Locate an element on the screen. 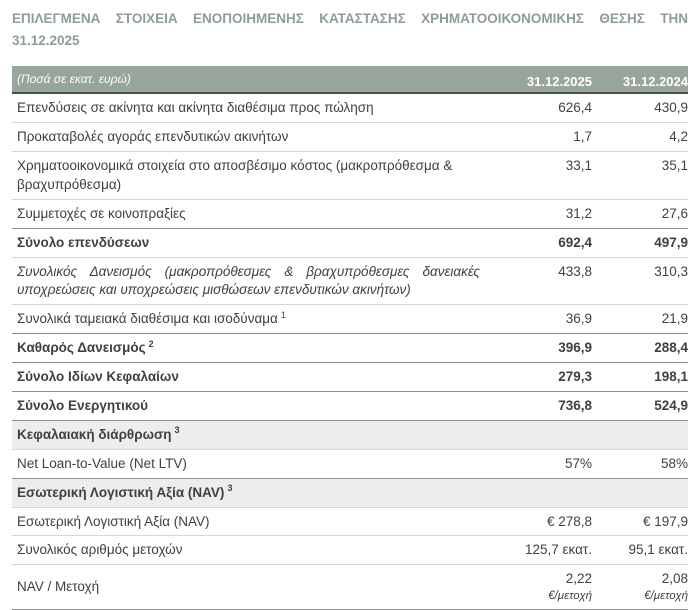 The image size is (700, 610). value-text: 396,9 is located at coordinates (575, 348).